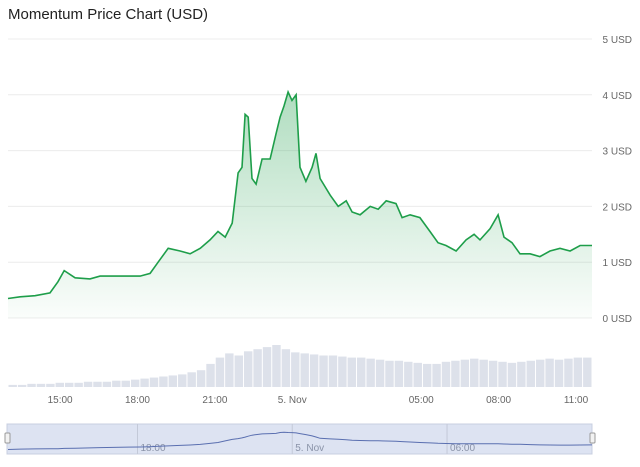 The height and width of the screenshot is (467, 640). I want to click on navigator-label: 18:00, so click(152, 448).